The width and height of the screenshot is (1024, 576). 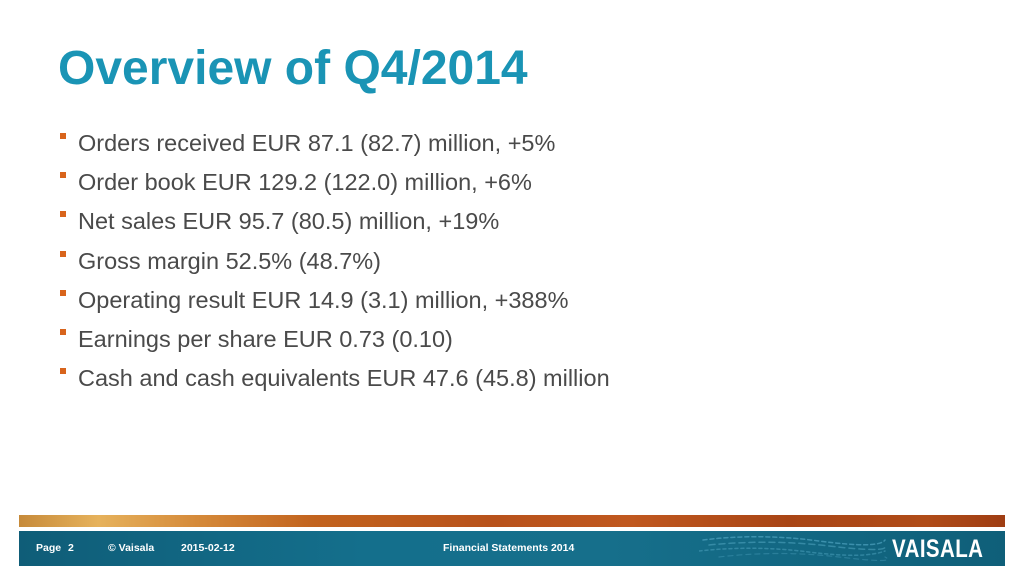 What do you see at coordinates (509, 548) in the screenshot?
I see `document-title: Financial Statements 2014` at bounding box center [509, 548].